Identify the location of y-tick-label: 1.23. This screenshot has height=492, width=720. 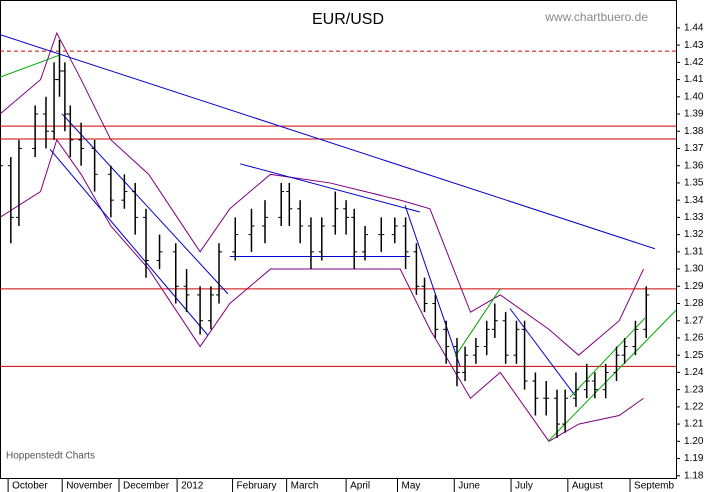
(694, 389).